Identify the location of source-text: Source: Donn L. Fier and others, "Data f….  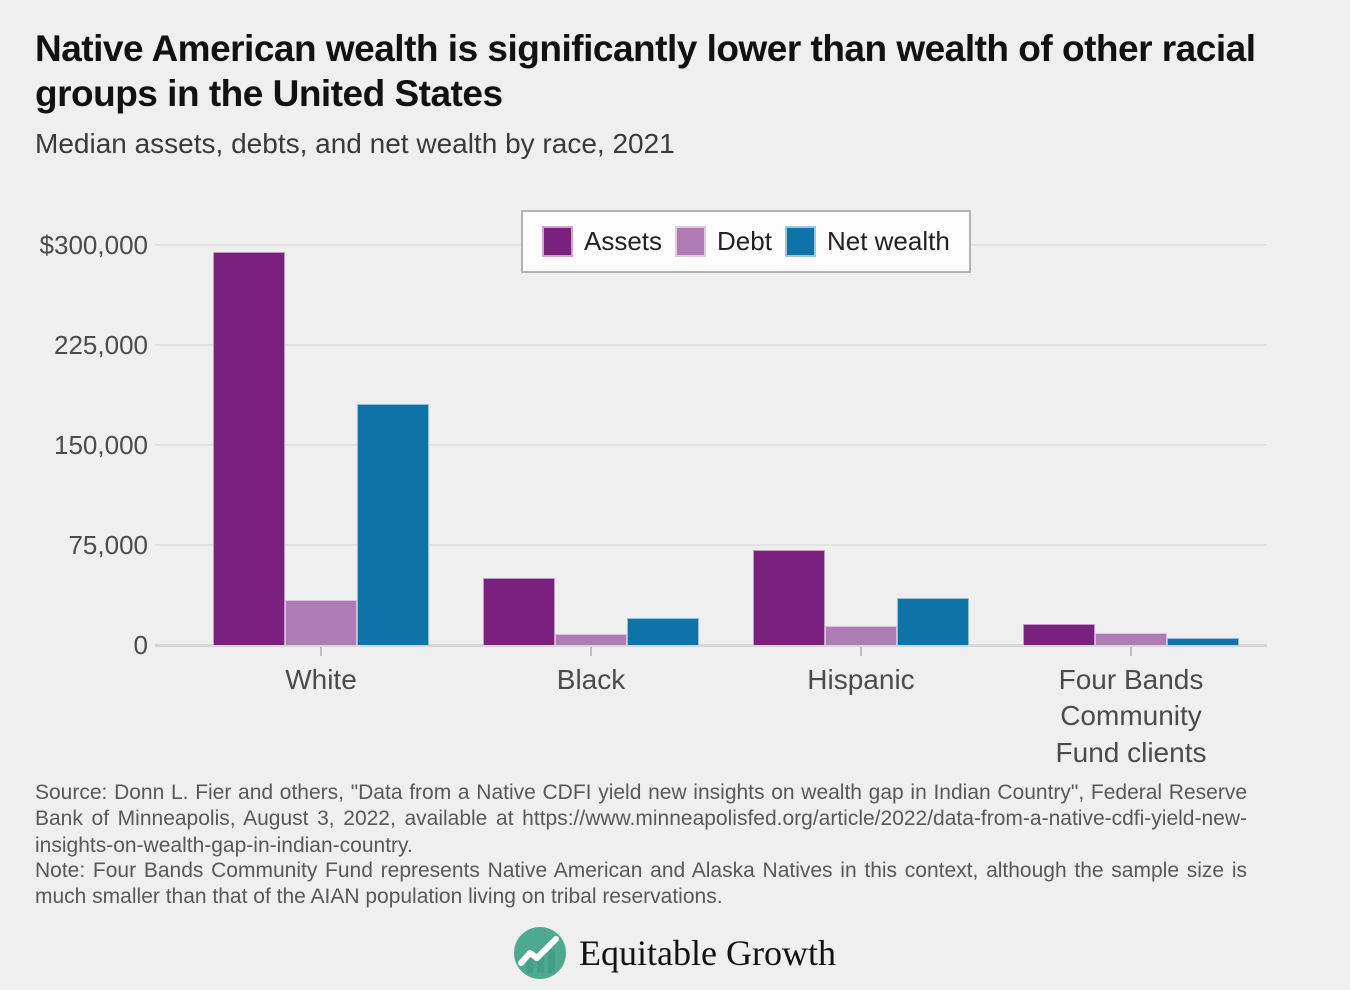
(641, 819).